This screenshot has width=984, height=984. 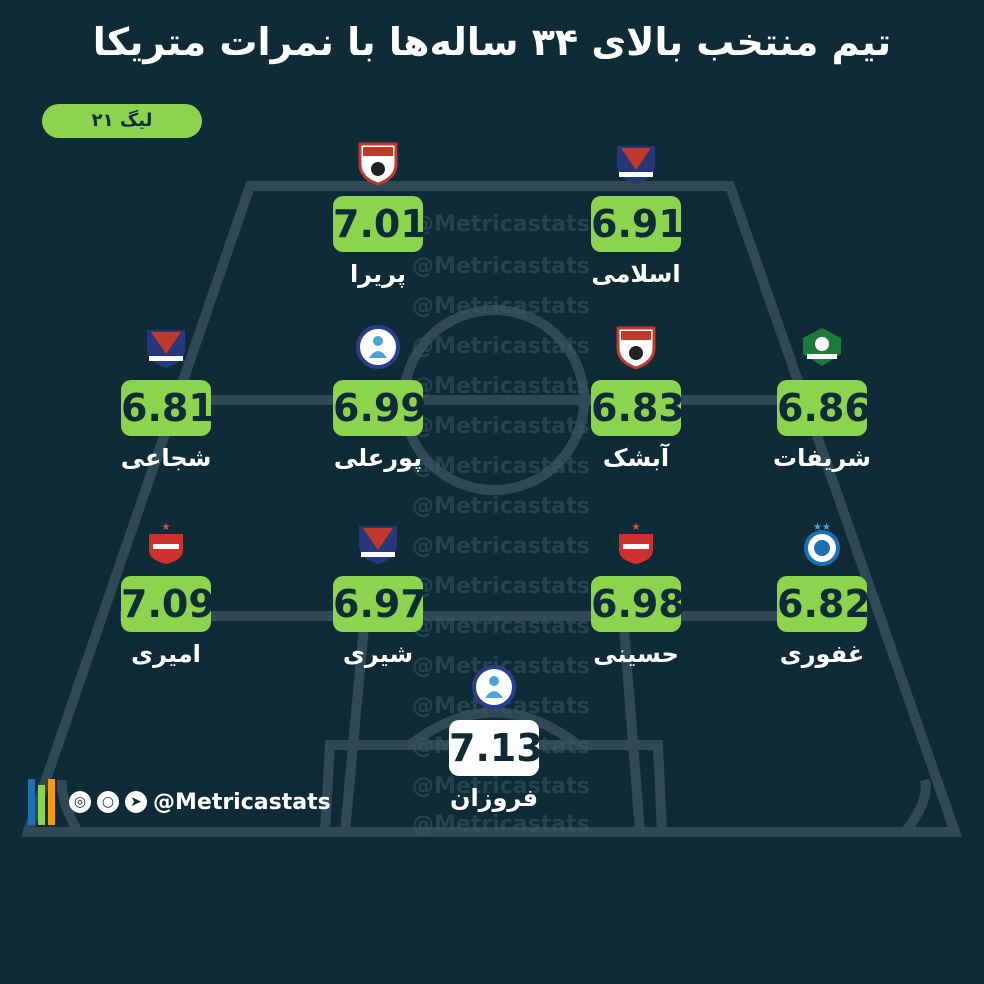 What do you see at coordinates (380, 224) in the screenshot?
I see `player-score: 7.01` at bounding box center [380, 224].